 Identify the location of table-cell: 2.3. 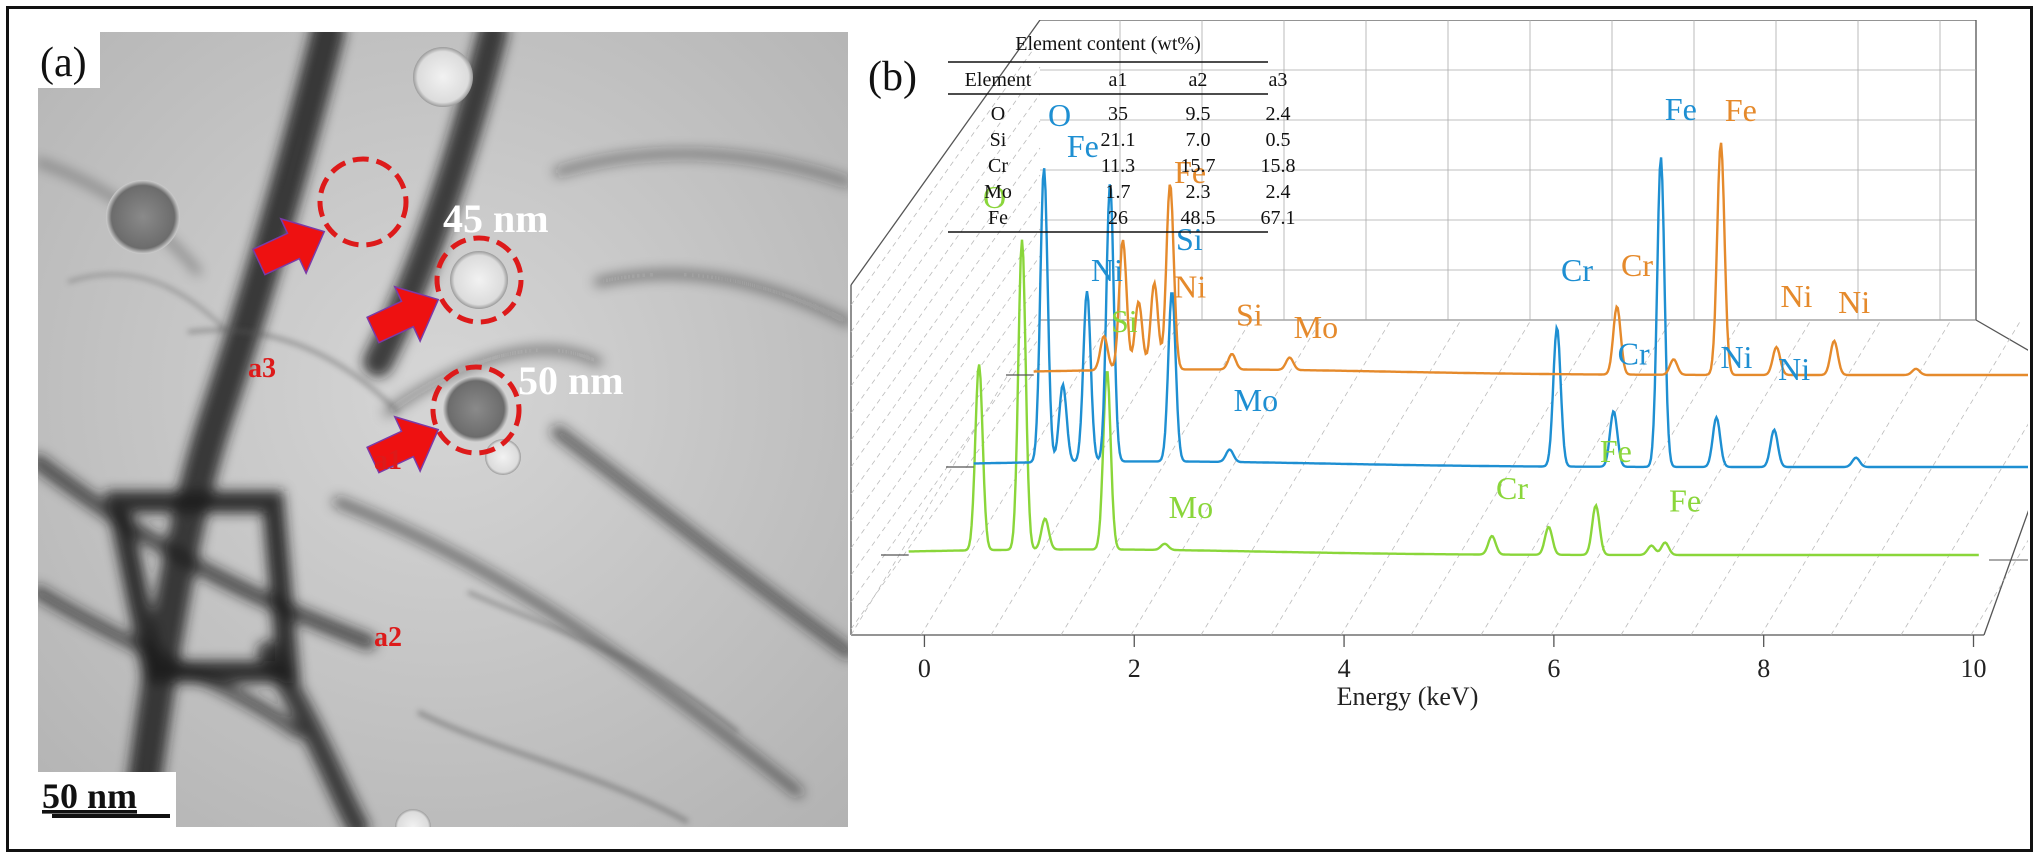
(1198, 192).